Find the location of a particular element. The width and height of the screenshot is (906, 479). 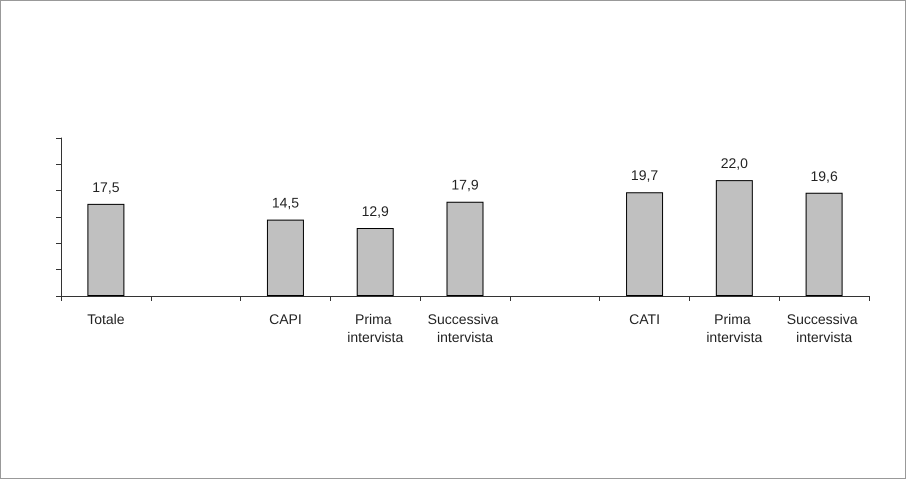

x-tick-label: CATI is located at coordinates (644, 319).